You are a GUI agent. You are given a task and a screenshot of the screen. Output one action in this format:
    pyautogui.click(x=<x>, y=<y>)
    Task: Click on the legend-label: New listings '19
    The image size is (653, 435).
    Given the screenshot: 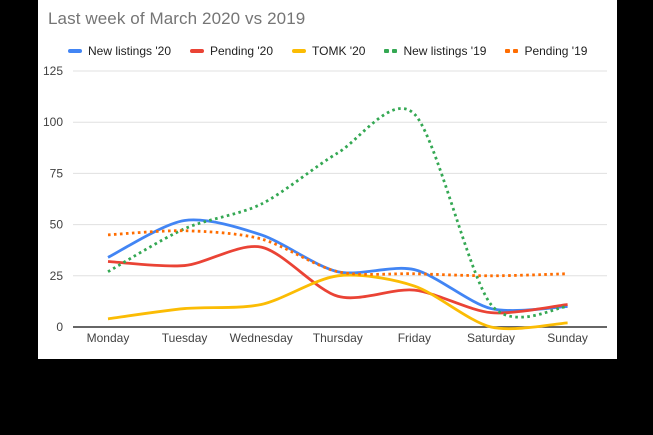 What is the action you would take?
    pyautogui.click(x=445, y=51)
    